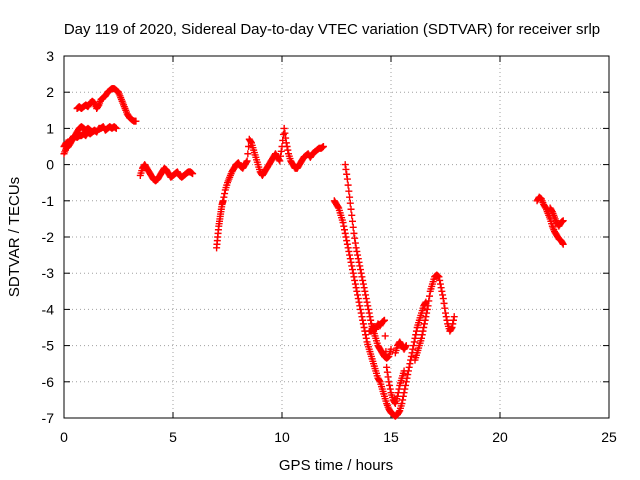 The image size is (640, 480). Describe the element at coordinates (48, 418) in the screenshot. I see `y-tick-label: -7` at that location.